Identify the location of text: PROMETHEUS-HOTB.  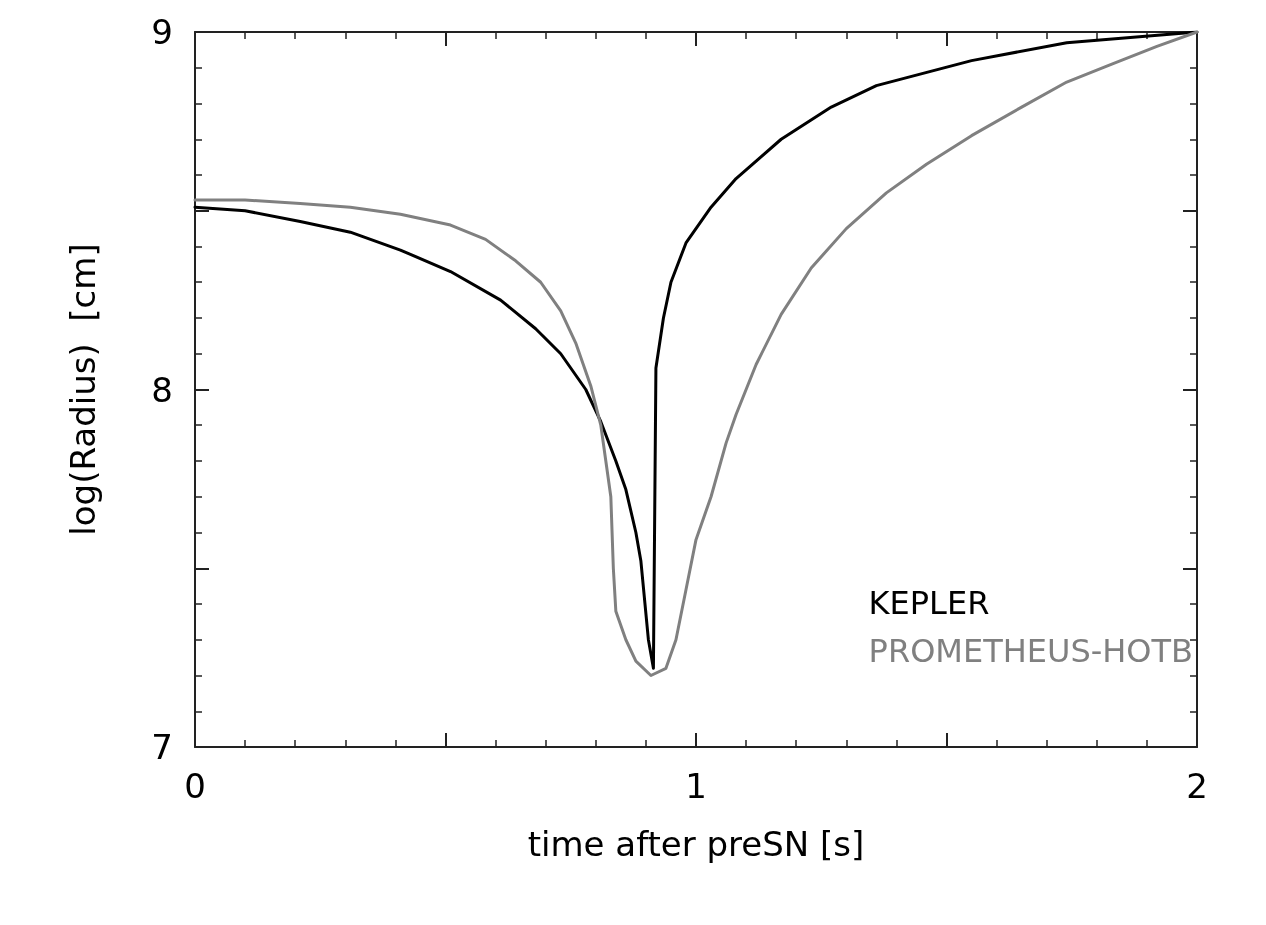
(1030, 651).